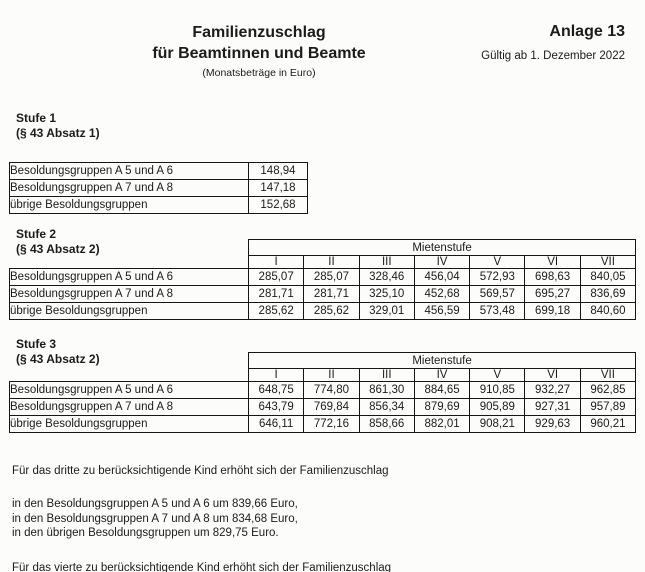 This screenshot has width=645, height=572. Describe the element at coordinates (58, 133) in the screenshot. I see `stufe1-heading-sub: (§ 43 Absatz 1)` at that location.